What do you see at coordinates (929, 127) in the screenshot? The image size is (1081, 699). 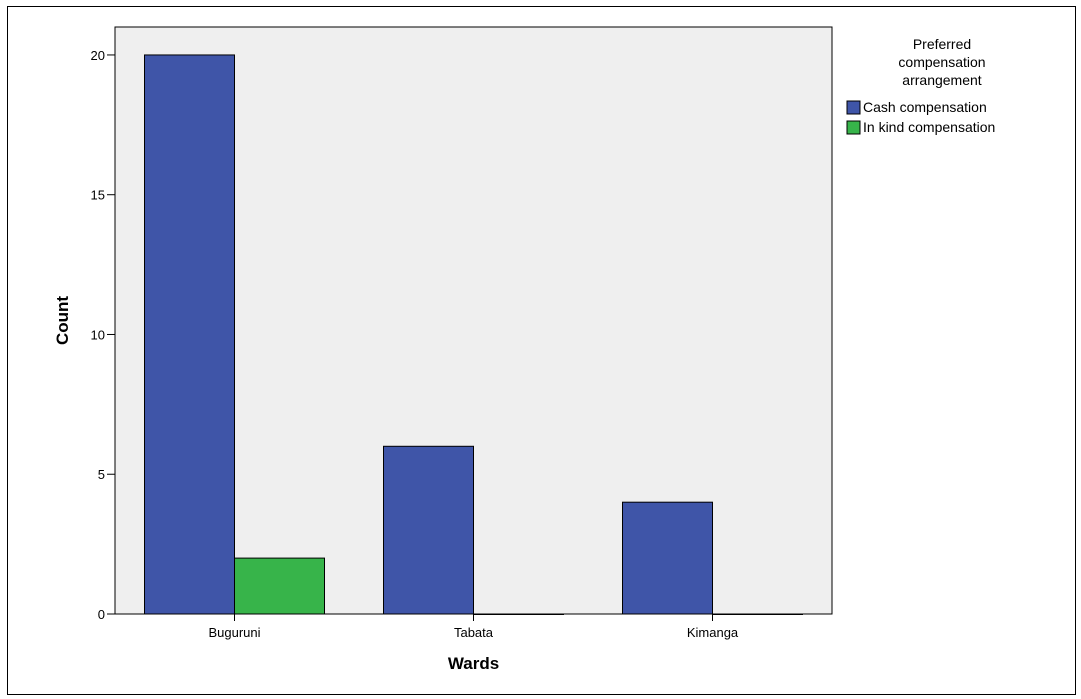 I see `legend-label-inkind: In kind compensation` at bounding box center [929, 127].